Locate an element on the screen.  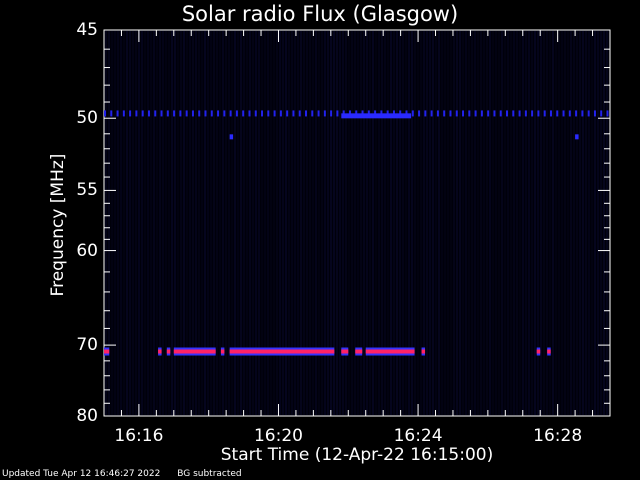
x-tick-label: 16:20 is located at coordinates (278, 436).